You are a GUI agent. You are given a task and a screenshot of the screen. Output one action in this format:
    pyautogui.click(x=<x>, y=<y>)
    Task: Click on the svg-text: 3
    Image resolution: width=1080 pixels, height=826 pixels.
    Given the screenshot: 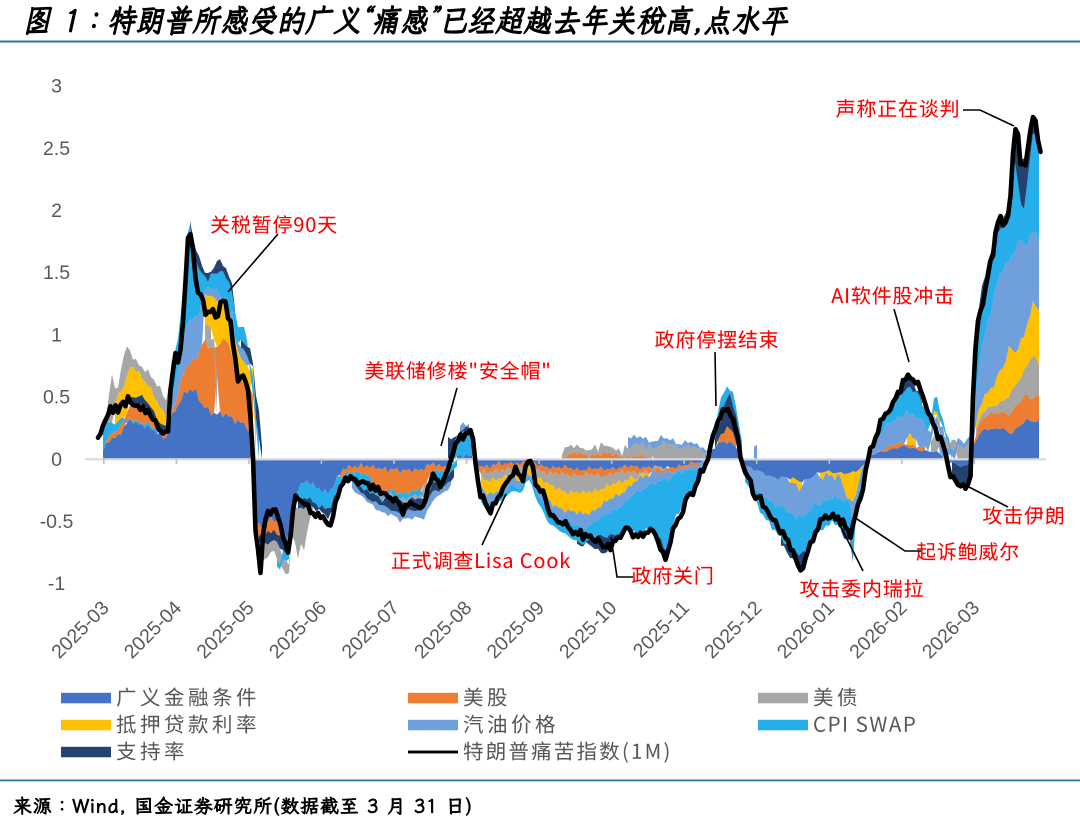 What is the action you would take?
    pyautogui.click(x=56, y=87)
    